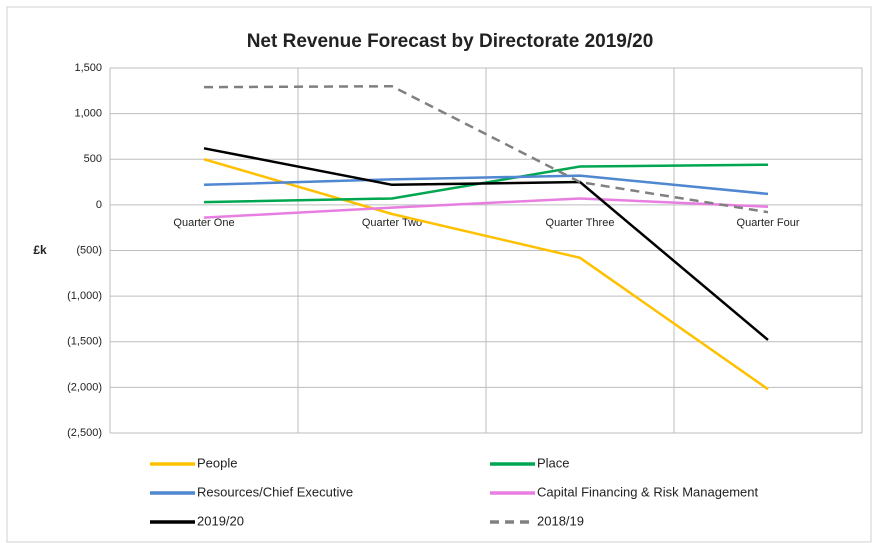 The width and height of the screenshot is (876, 543). What do you see at coordinates (560, 520) in the screenshot?
I see `legend-label: 2018/19` at bounding box center [560, 520].